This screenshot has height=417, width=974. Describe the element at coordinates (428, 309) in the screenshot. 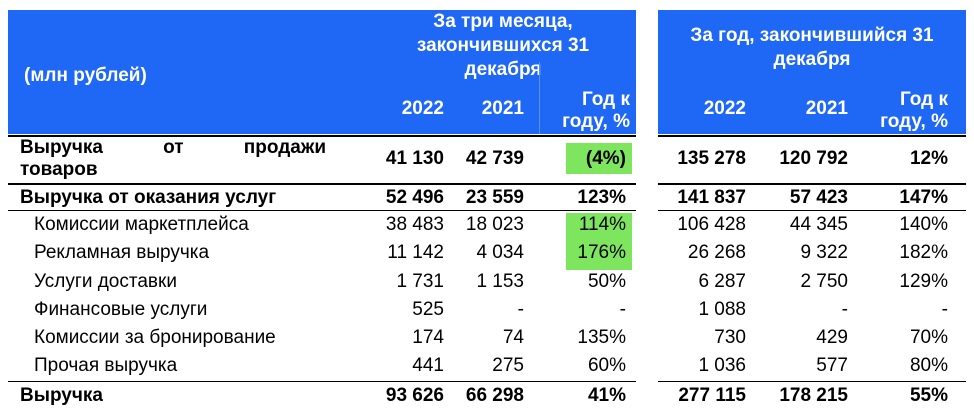

I see `cell-q2022: 525` at that location.